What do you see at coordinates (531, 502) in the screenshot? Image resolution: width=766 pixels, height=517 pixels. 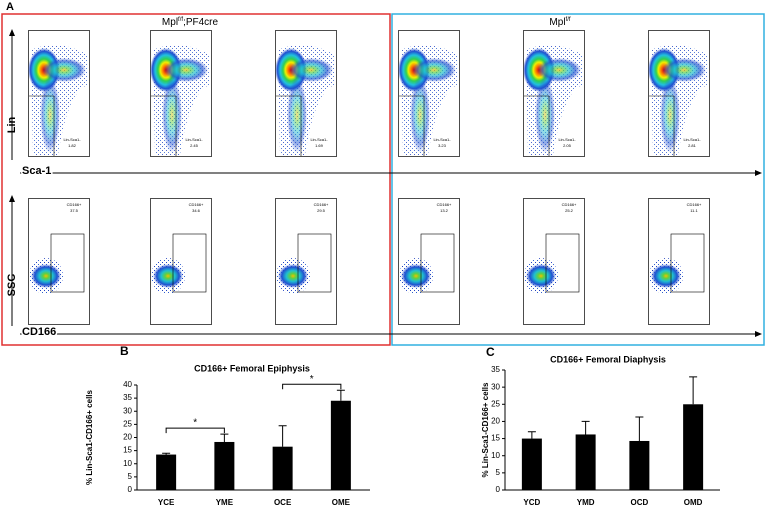 I see `x-tick-label: YCD` at bounding box center [531, 502].